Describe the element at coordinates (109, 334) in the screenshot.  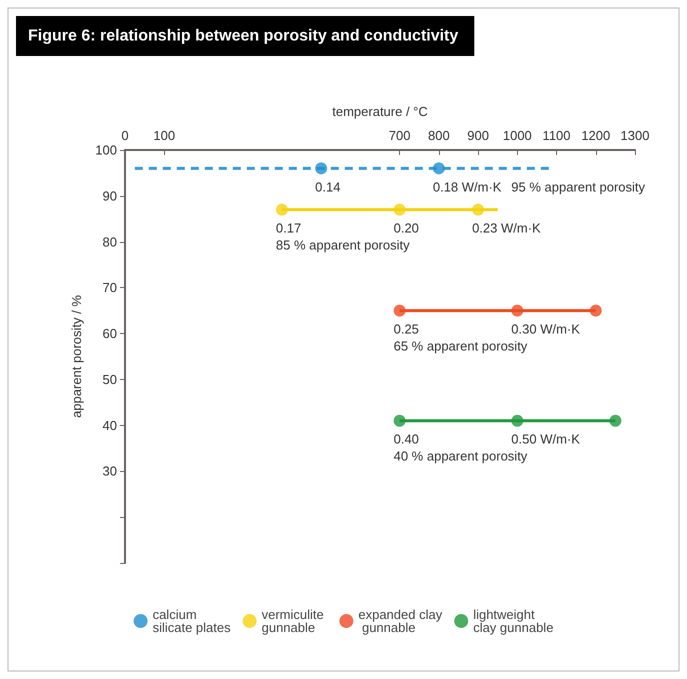
I see `y-tick-label: 60` at that location.